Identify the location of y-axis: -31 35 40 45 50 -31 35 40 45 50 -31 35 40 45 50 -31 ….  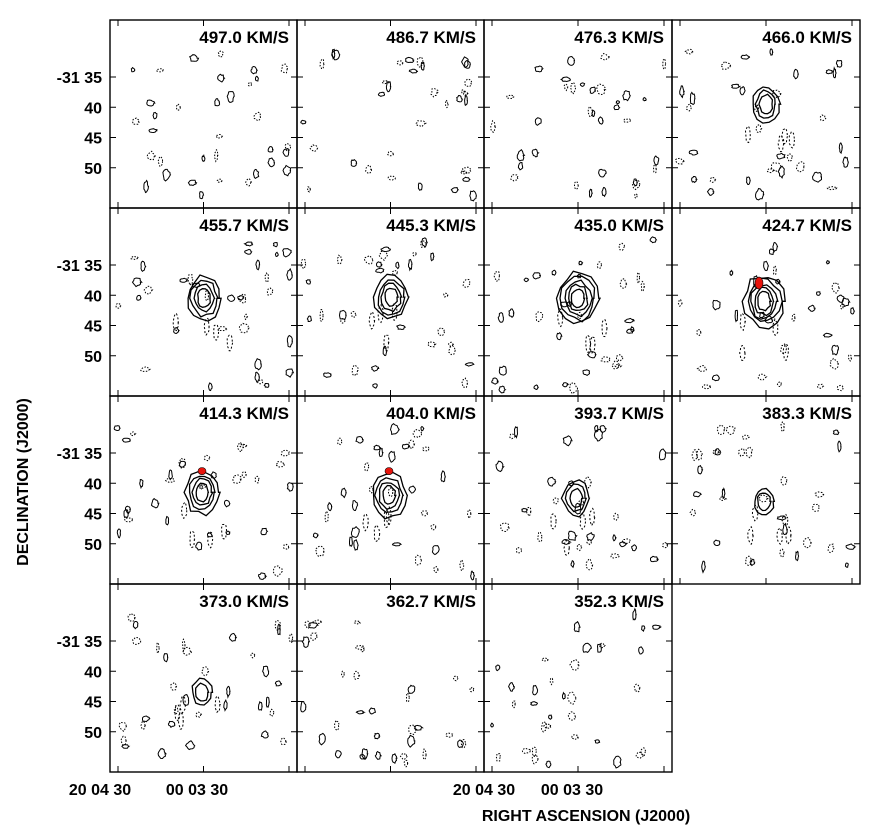
(79, 406).